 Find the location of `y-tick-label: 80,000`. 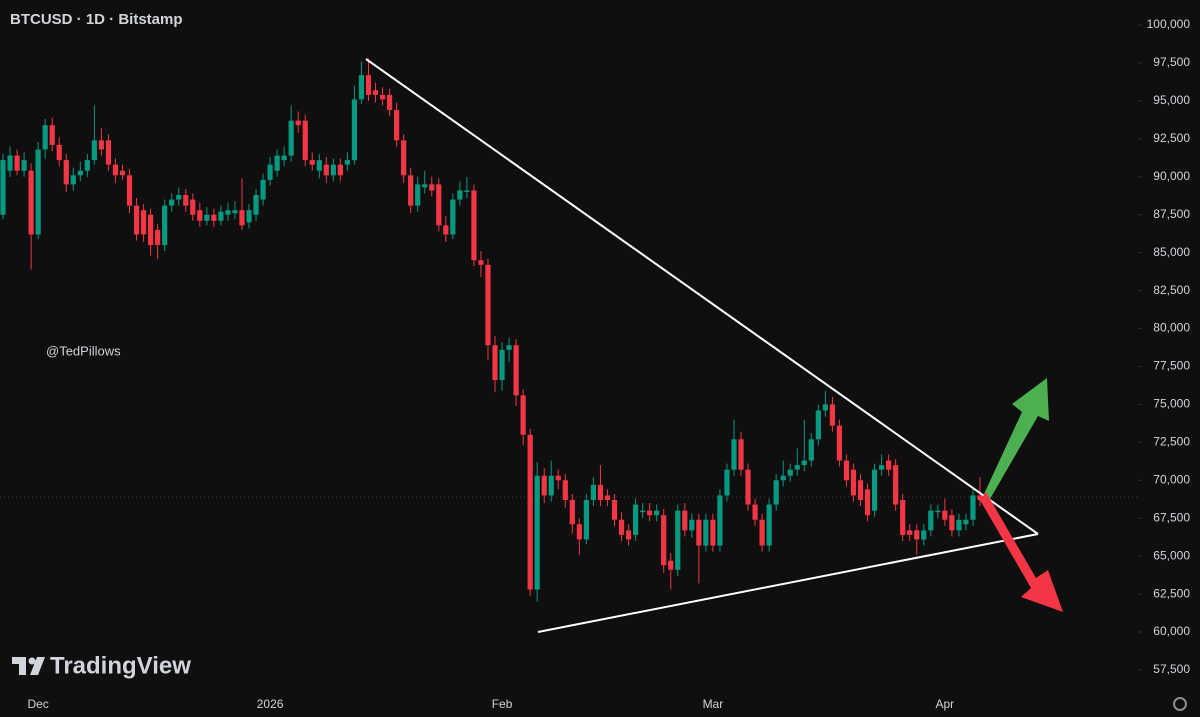

y-tick-label: 80,000 is located at coordinates (1171, 328).